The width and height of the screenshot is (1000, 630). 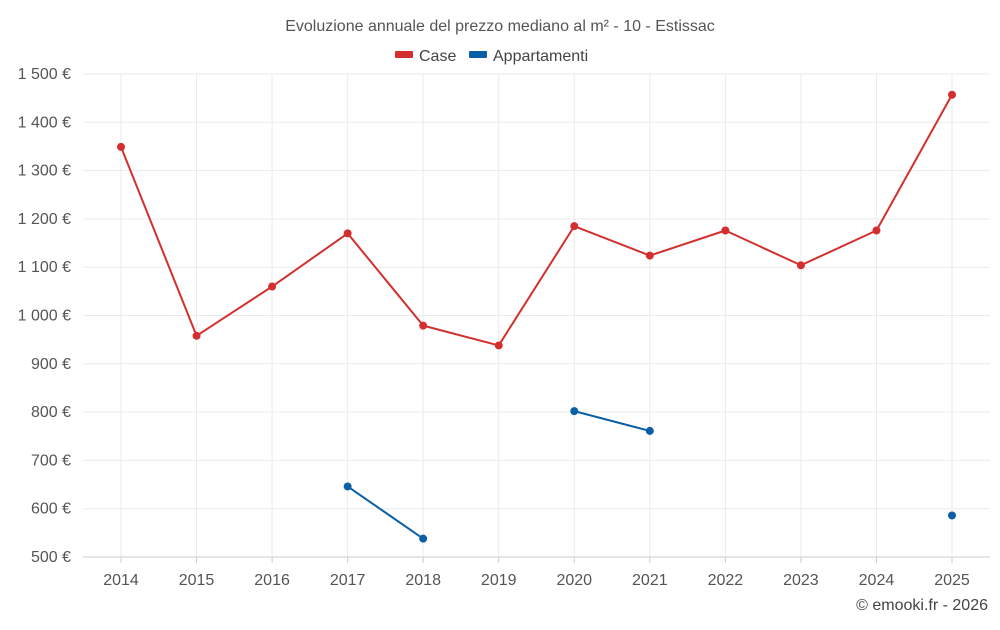 What do you see at coordinates (348, 580) in the screenshot?
I see `x-tick-label: 2017` at bounding box center [348, 580].